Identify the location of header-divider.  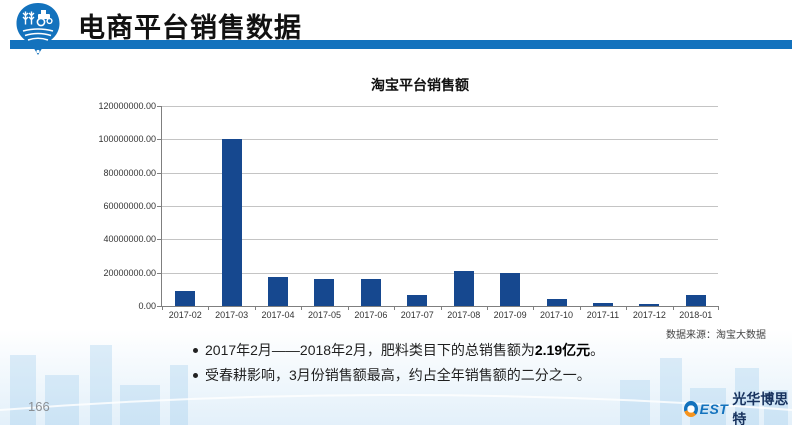
(401, 44).